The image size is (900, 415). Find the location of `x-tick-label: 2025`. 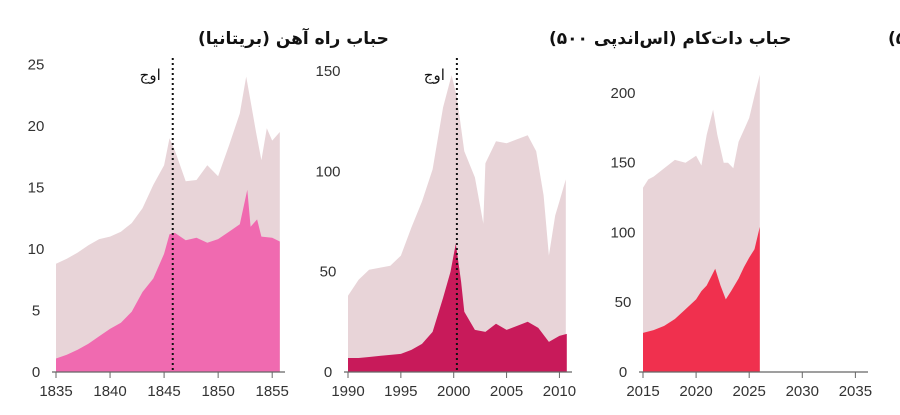

x-tick-label: 2025 is located at coordinates (749, 391).